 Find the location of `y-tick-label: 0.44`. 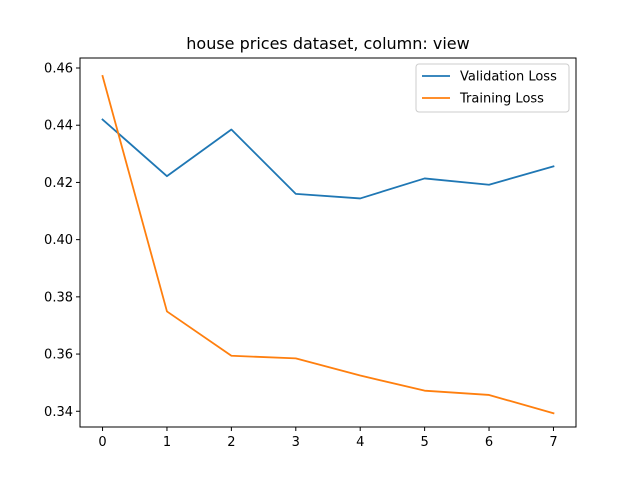

y-tick-label: 0.44 is located at coordinates (58, 126).